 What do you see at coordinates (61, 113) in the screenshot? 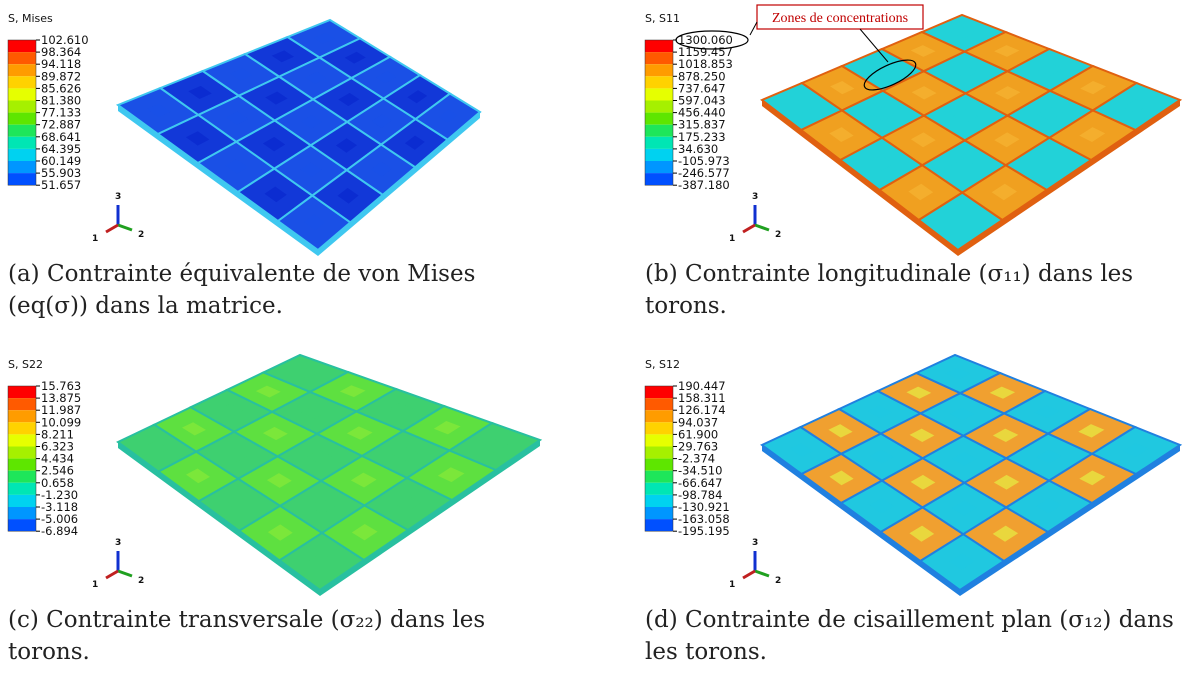
I see `legend-value: 77.133` at bounding box center [61, 113].